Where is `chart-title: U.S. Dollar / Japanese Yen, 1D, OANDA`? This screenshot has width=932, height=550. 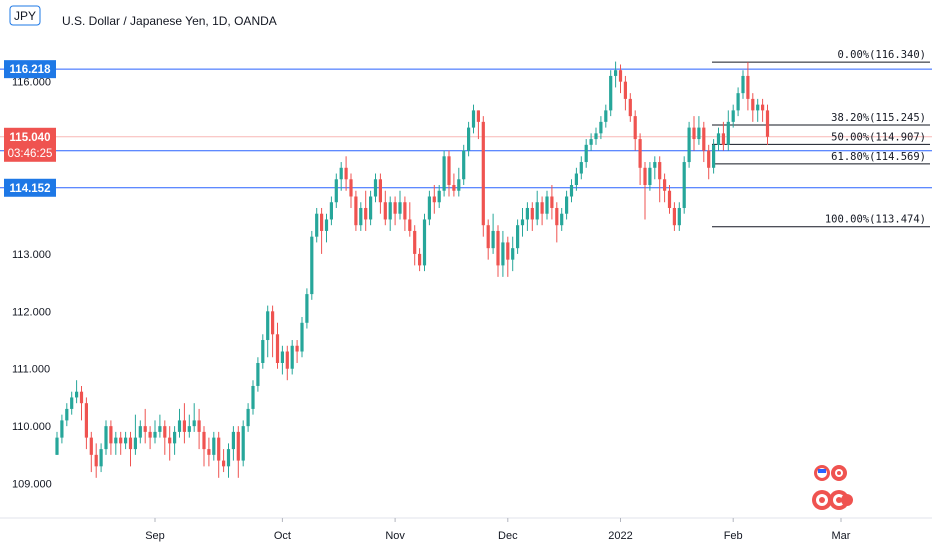
chart-title: U.S. Dollar / Japanese Yen, 1D, OANDA is located at coordinates (169, 21).